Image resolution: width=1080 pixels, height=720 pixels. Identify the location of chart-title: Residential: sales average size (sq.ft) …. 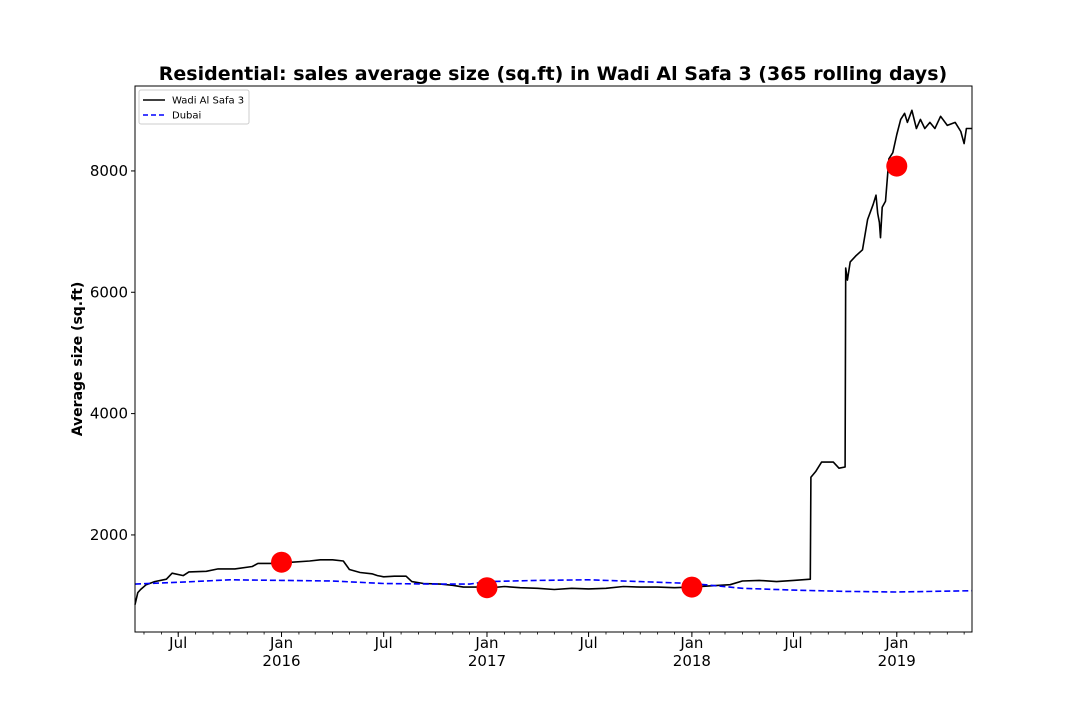
(553, 74).